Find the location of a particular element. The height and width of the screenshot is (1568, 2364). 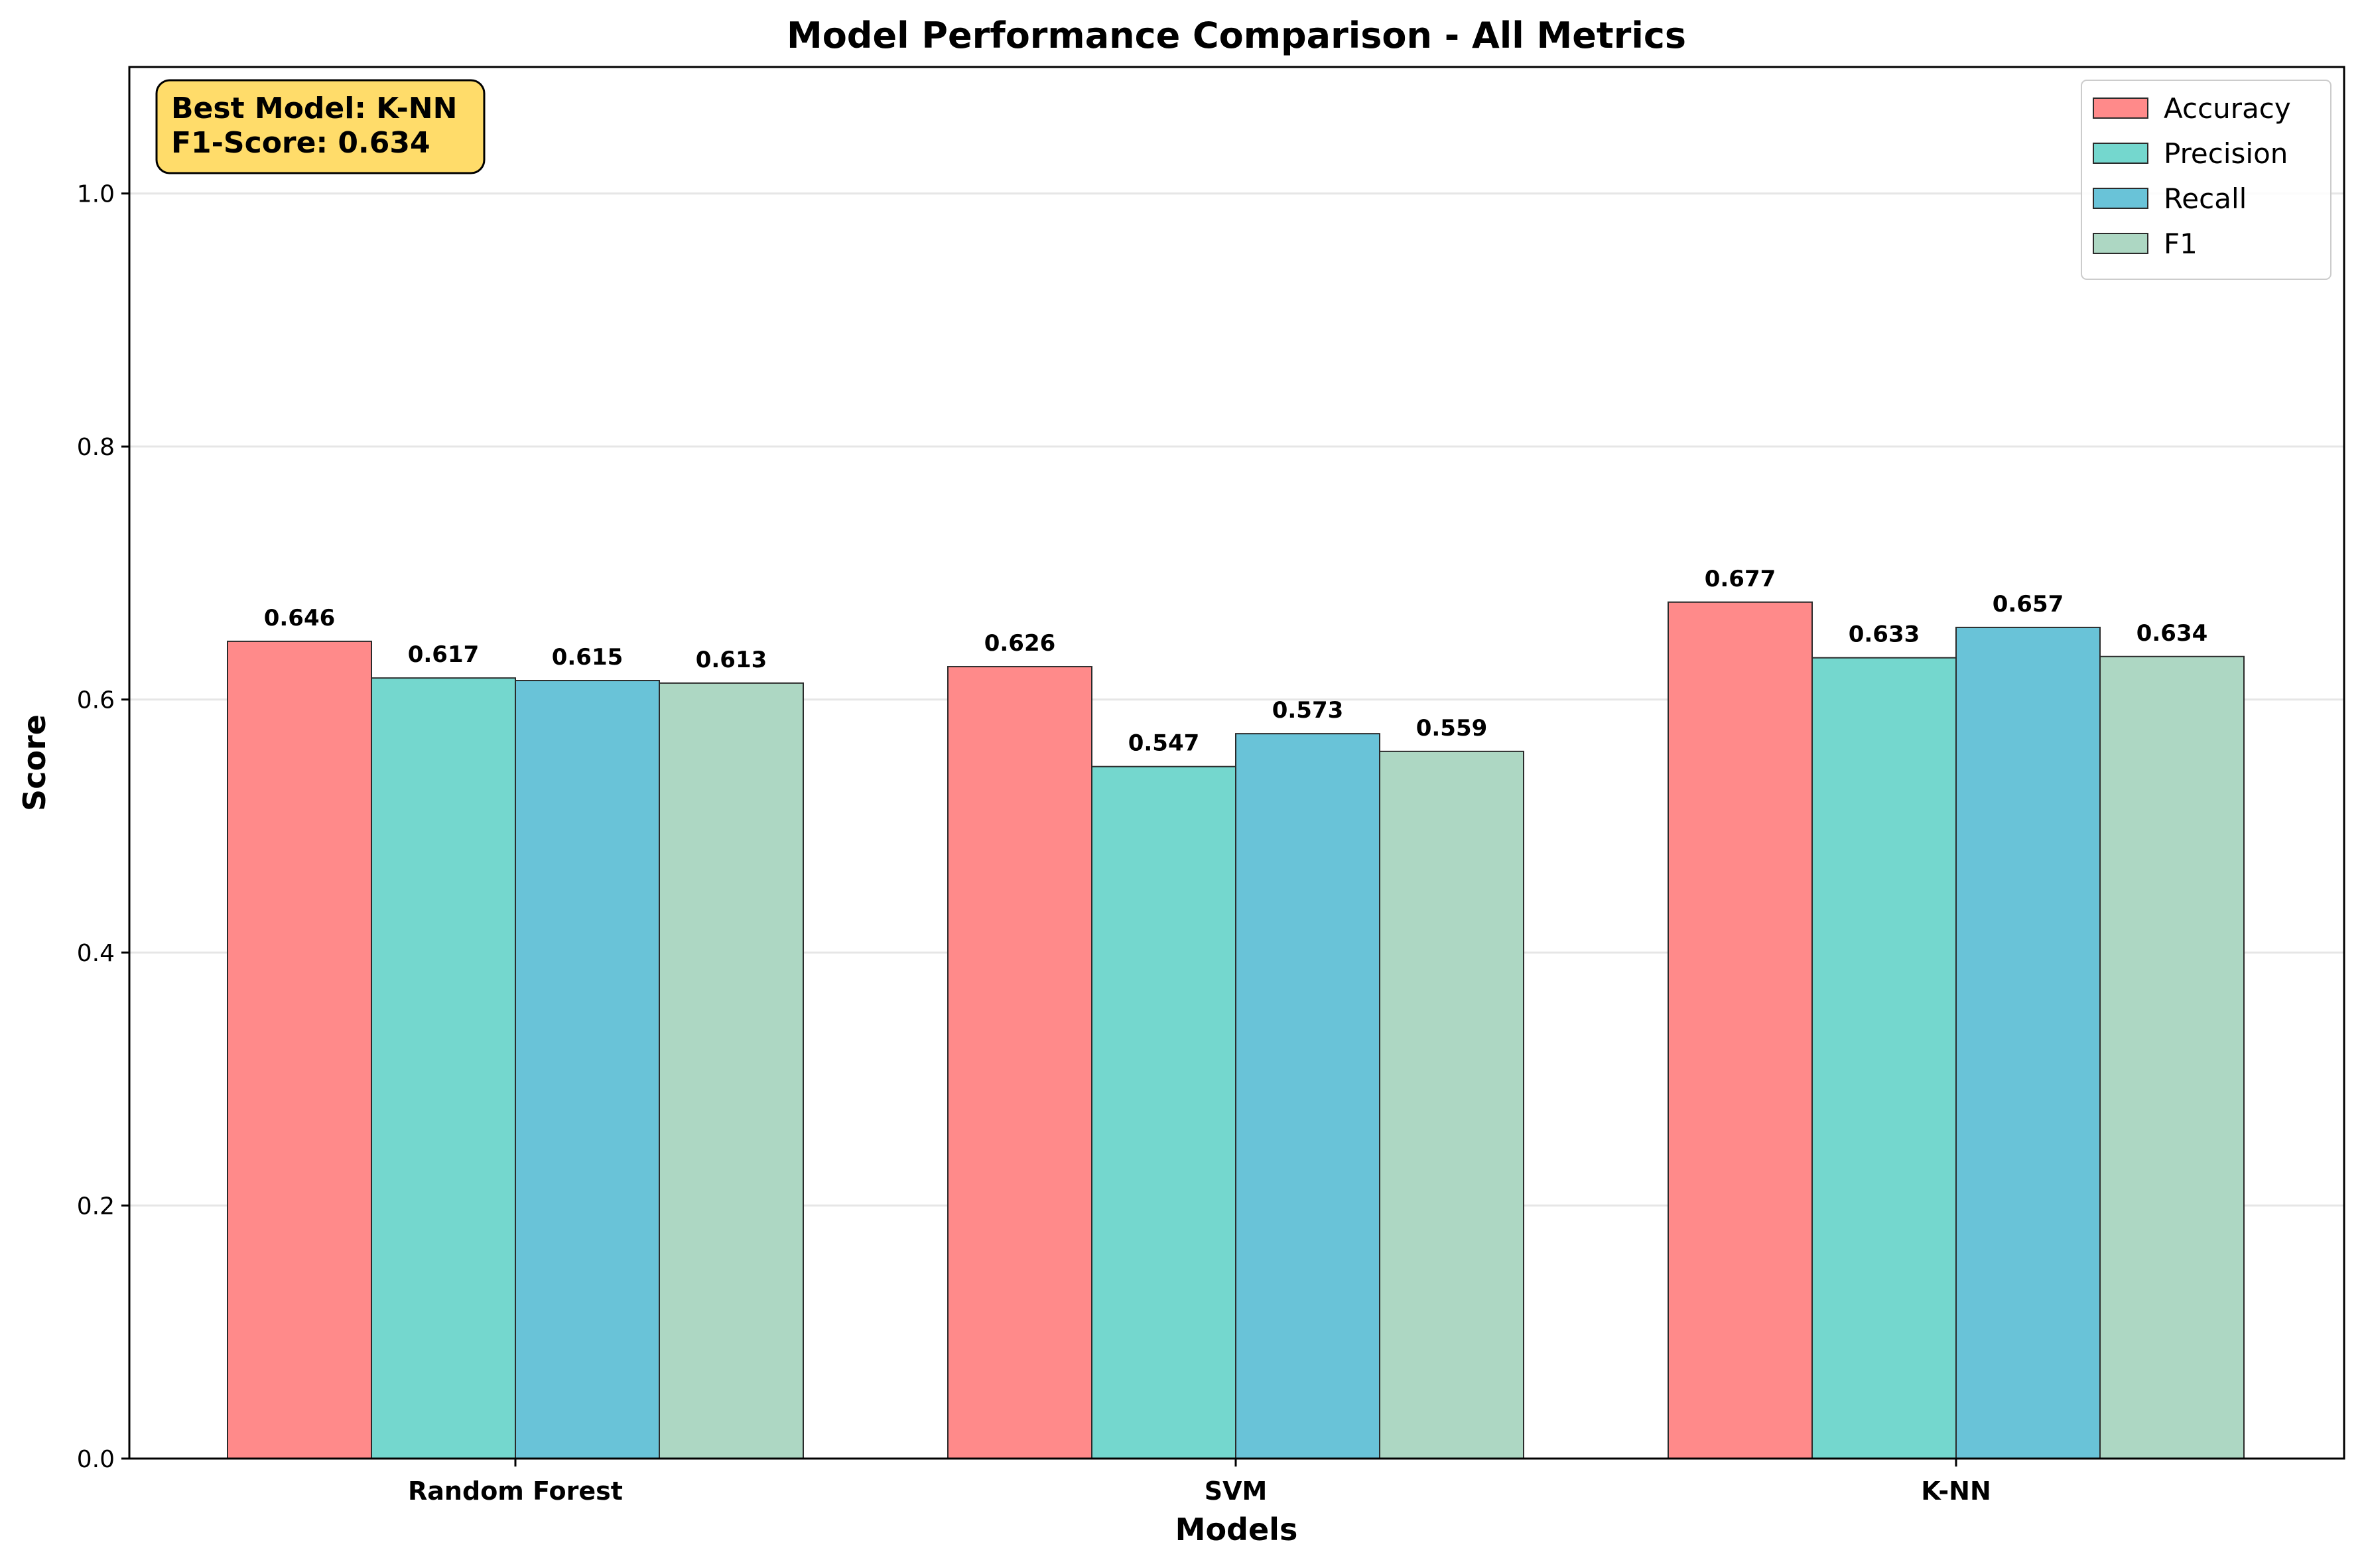

annotation-box is located at coordinates (320, 126).